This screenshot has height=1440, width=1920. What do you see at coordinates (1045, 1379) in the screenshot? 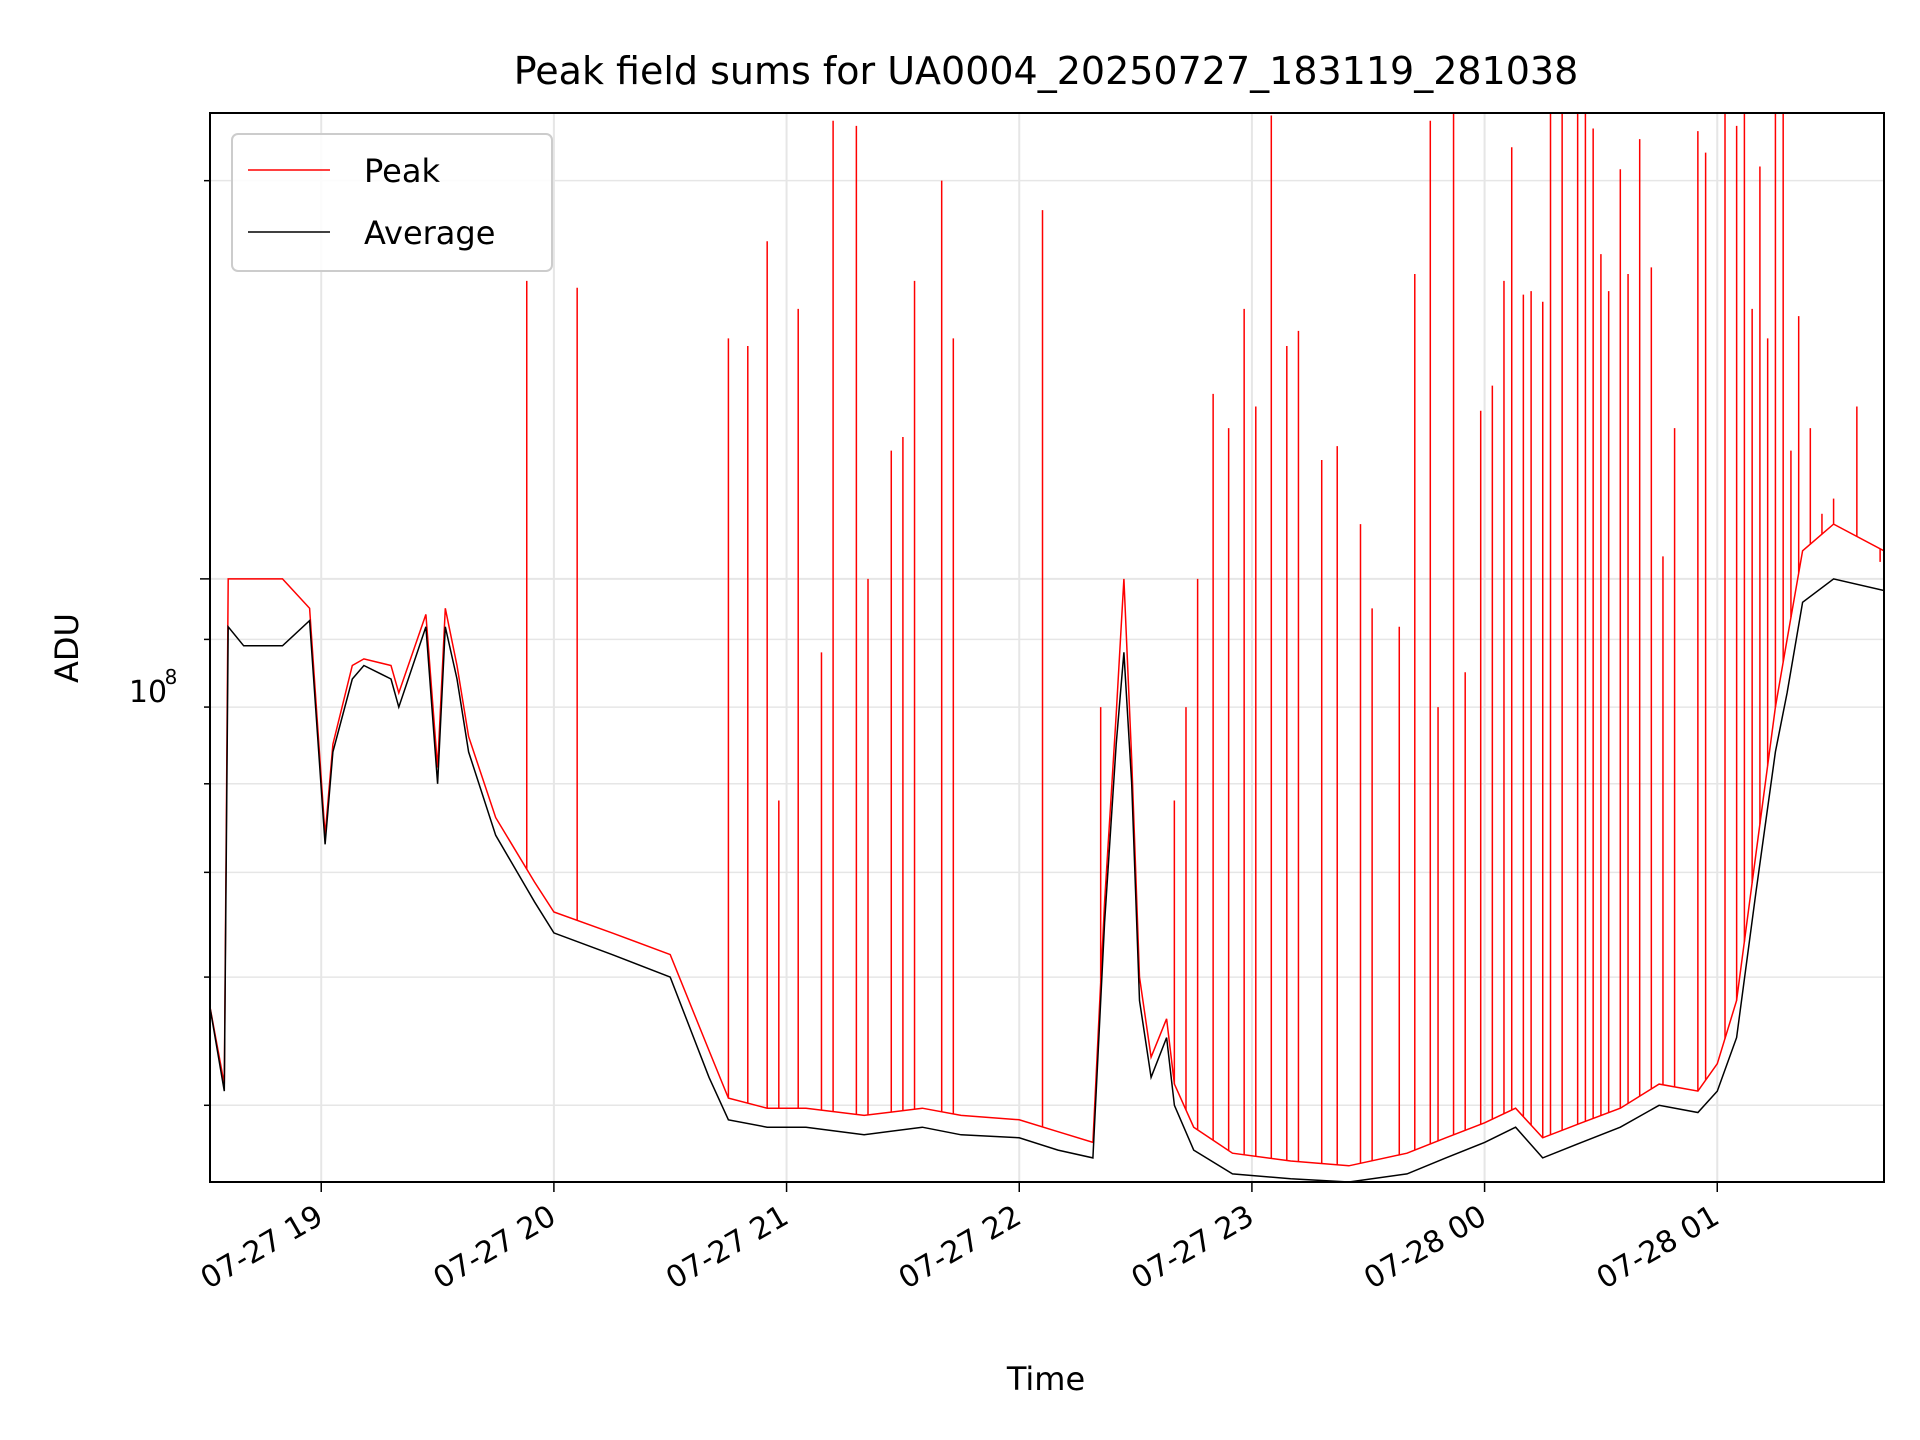
I see `x-axis-label: Time` at bounding box center [1045, 1379].